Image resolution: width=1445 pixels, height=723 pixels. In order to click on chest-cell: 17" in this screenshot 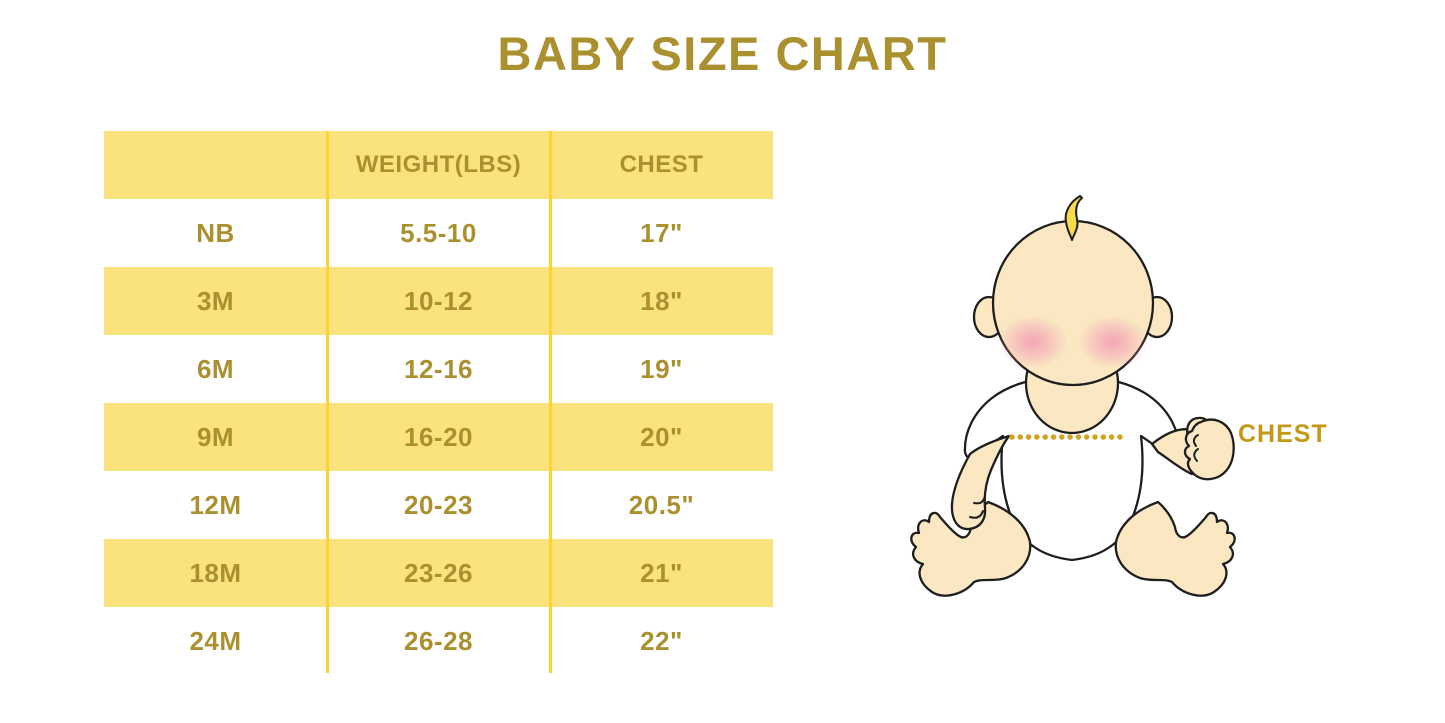, I will do `click(661, 232)`.